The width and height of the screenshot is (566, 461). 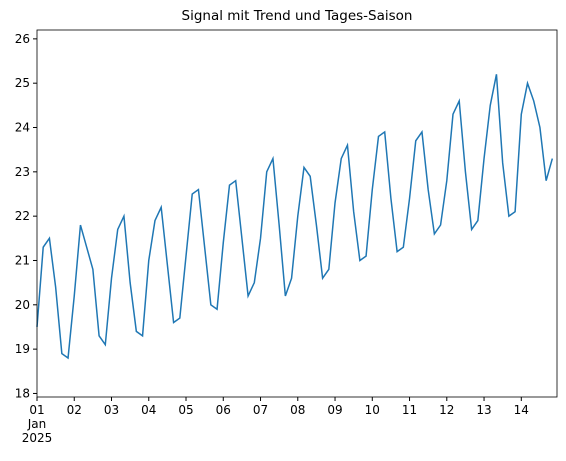 What do you see at coordinates (22, 305) in the screenshot?
I see `y-tick-label: 20` at bounding box center [22, 305].